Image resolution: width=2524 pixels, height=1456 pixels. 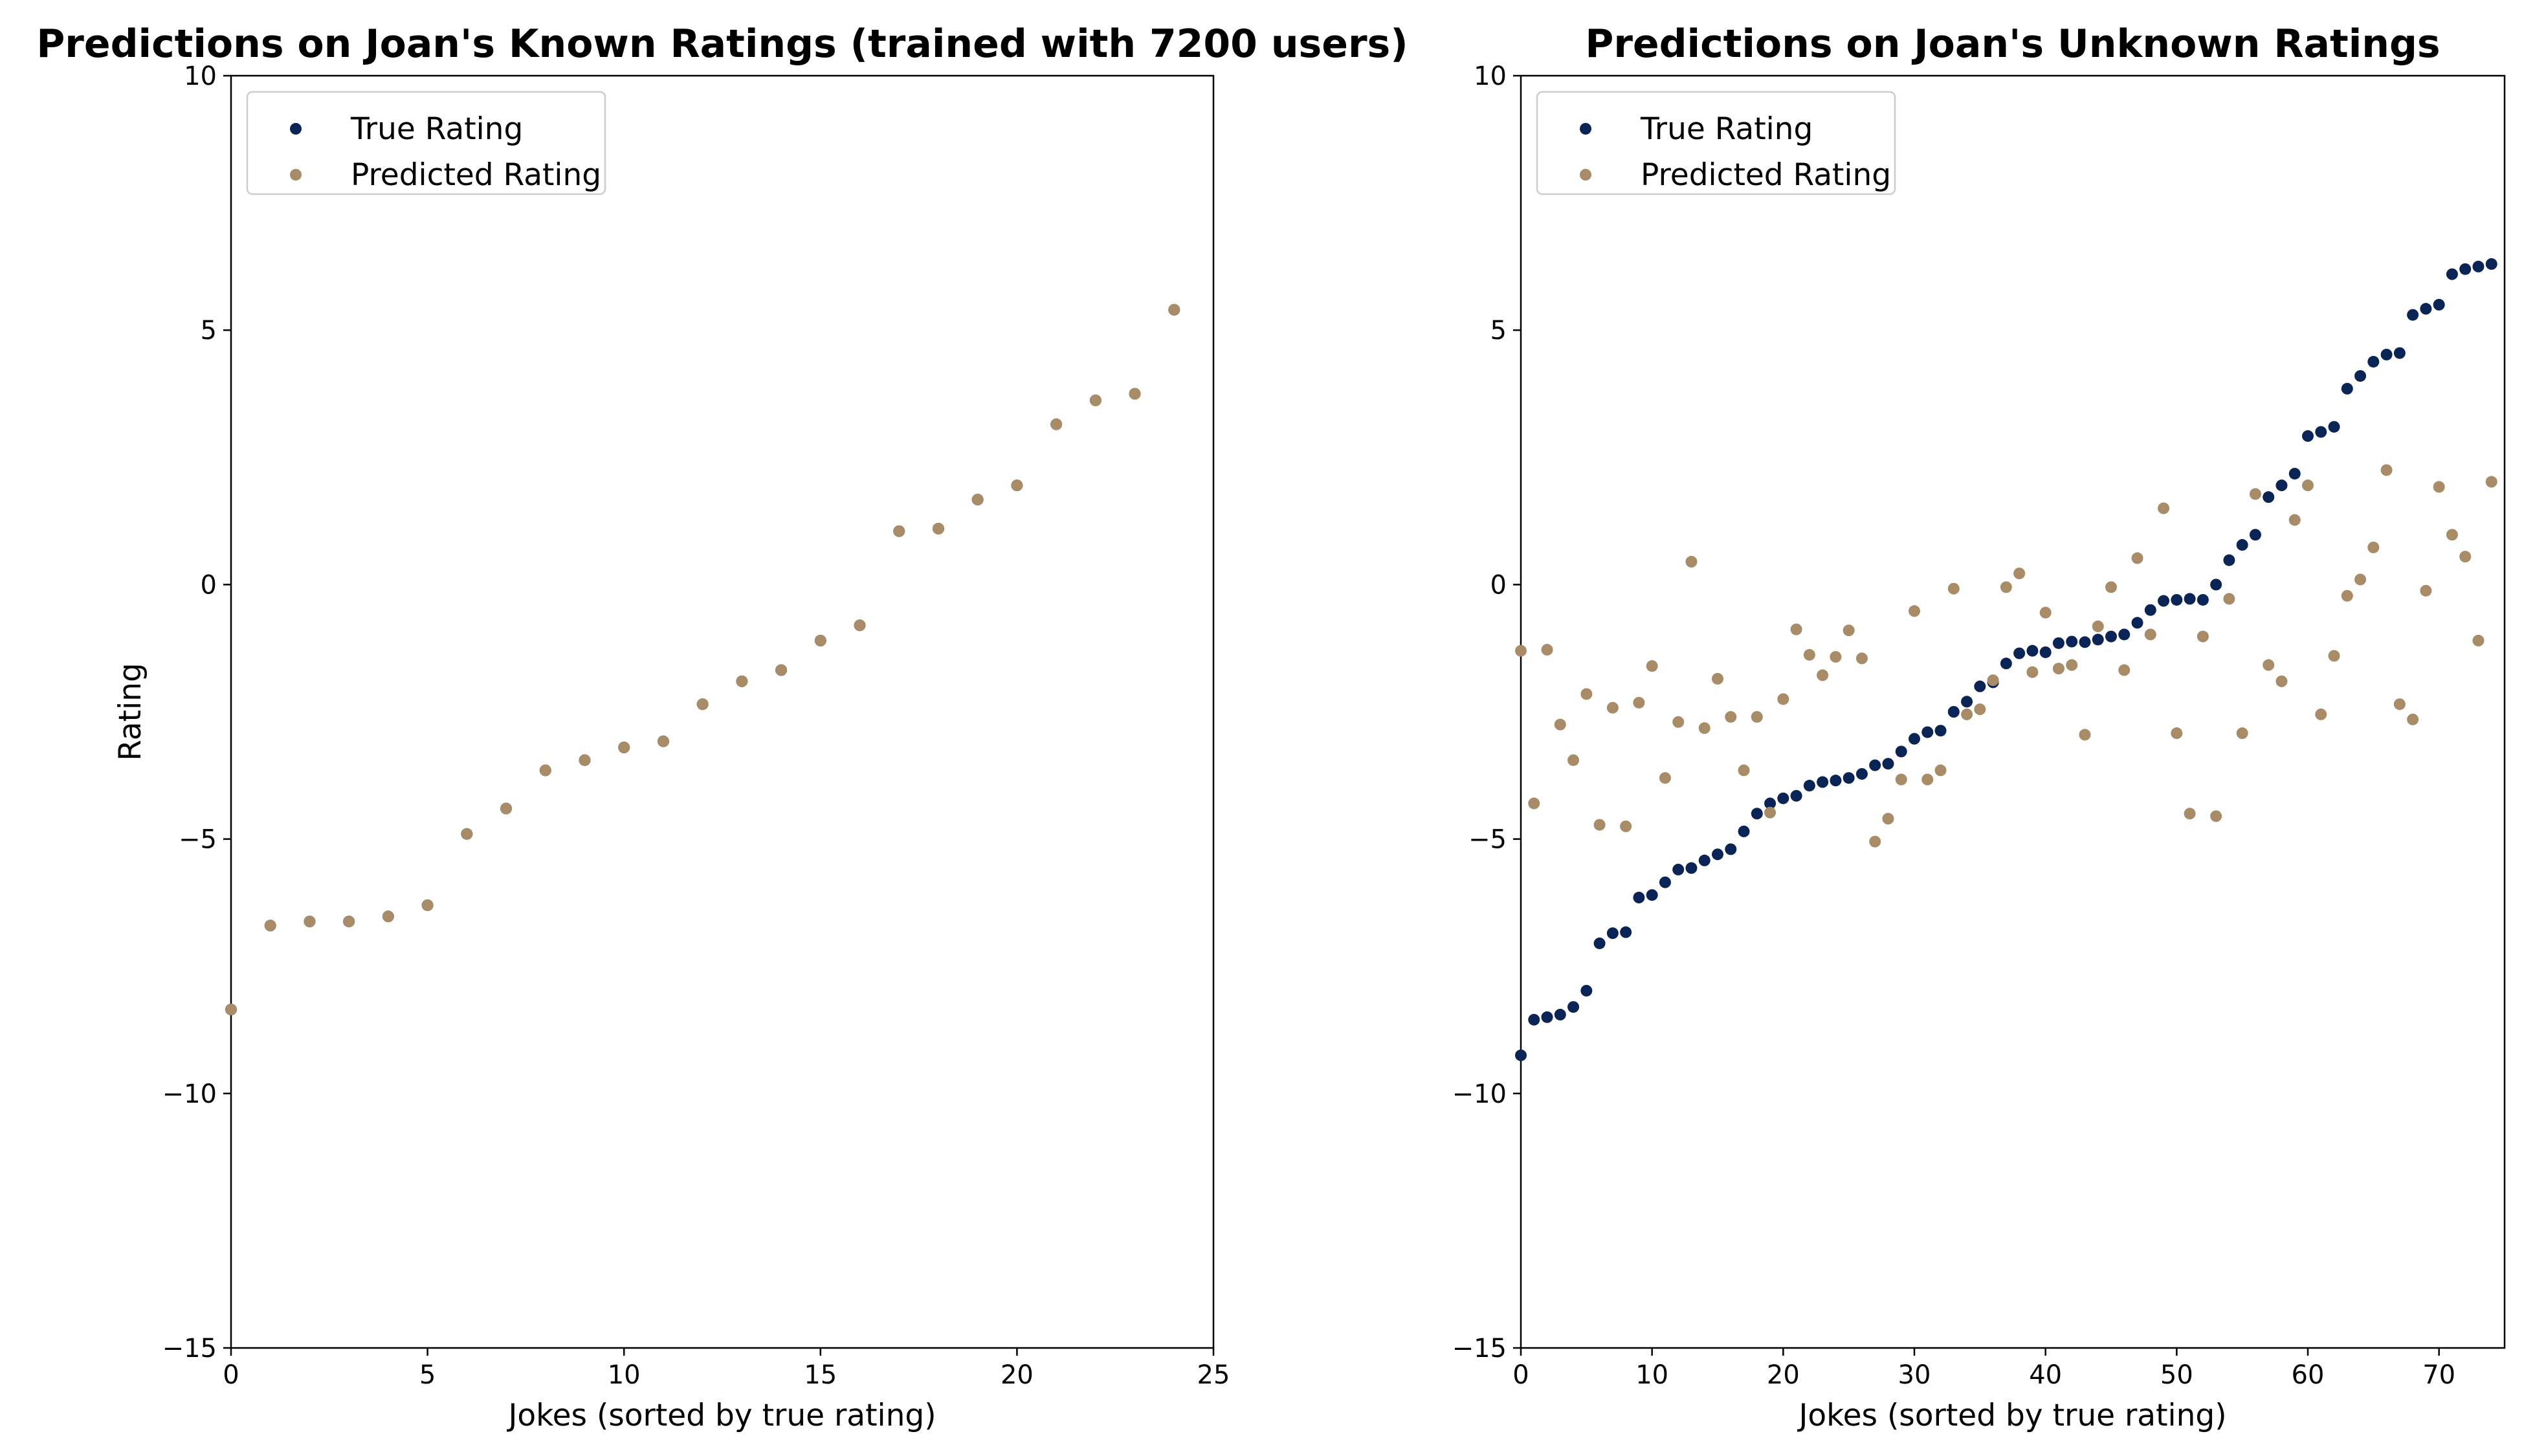 I want to click on y-tick-label: −15, so click(x=189, y=1348).